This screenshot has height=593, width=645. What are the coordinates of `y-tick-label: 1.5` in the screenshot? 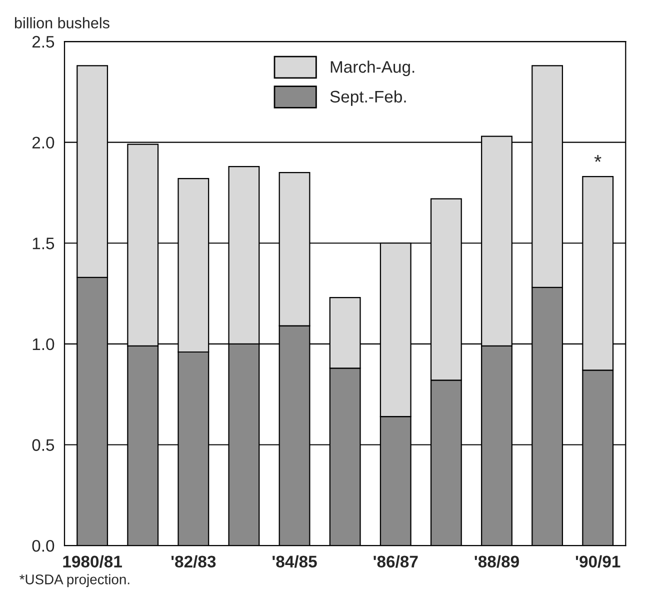 It's located at (43, 244).